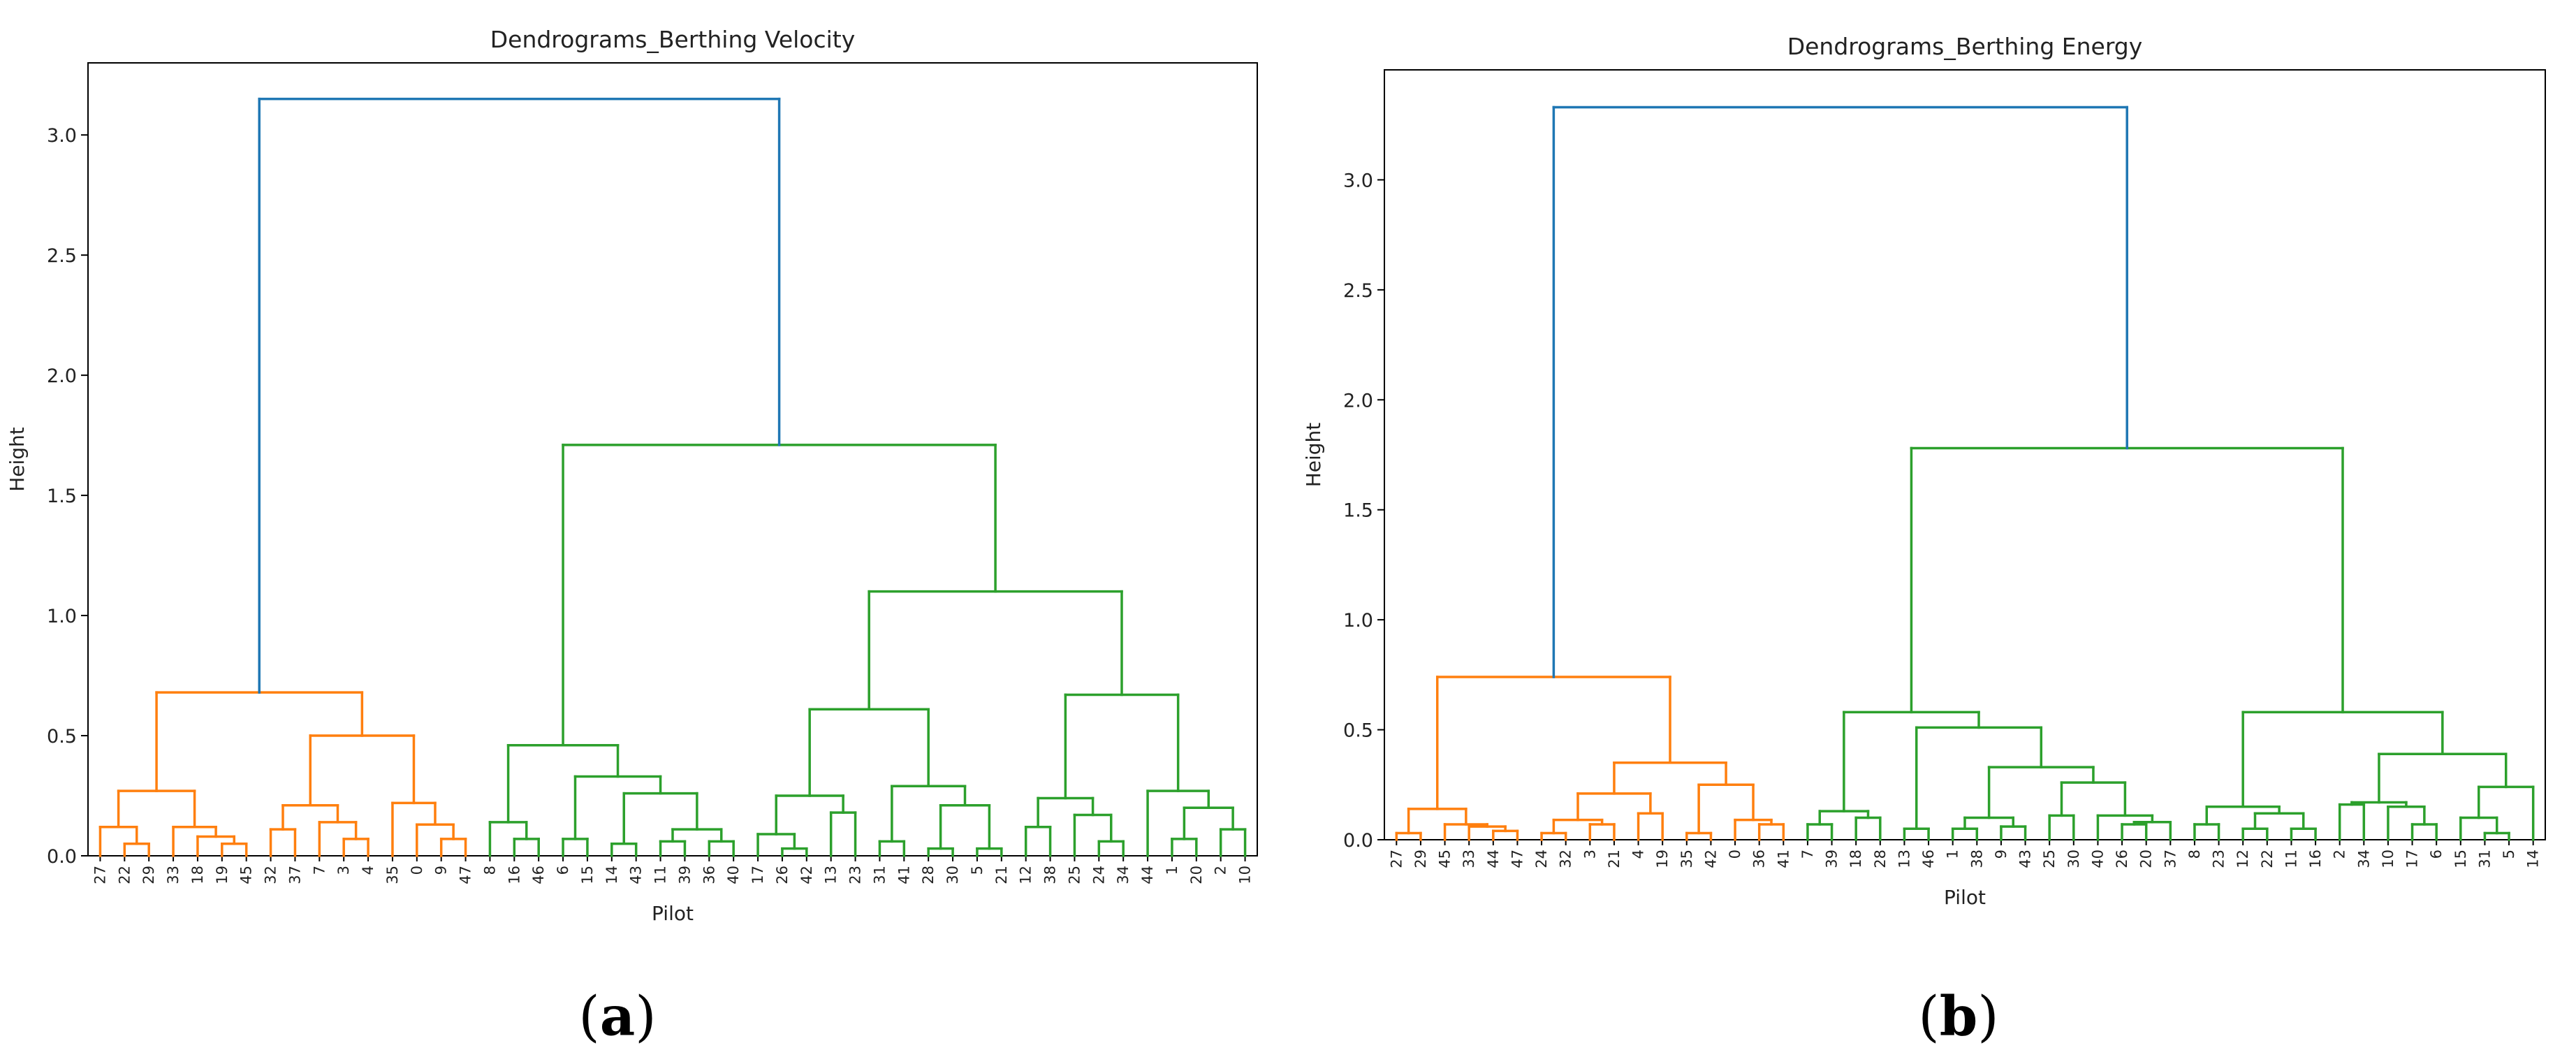  I want to click on leaf-label: 2, so click(2340, 854).